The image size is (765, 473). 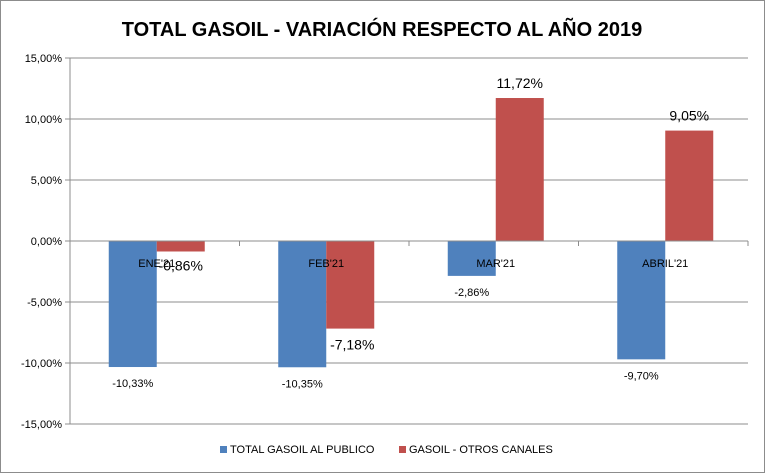 What do you see at coordinates (471, 293) in the screenshot?
I see `data-label: -2,86%` at bounding box center [471, 293].